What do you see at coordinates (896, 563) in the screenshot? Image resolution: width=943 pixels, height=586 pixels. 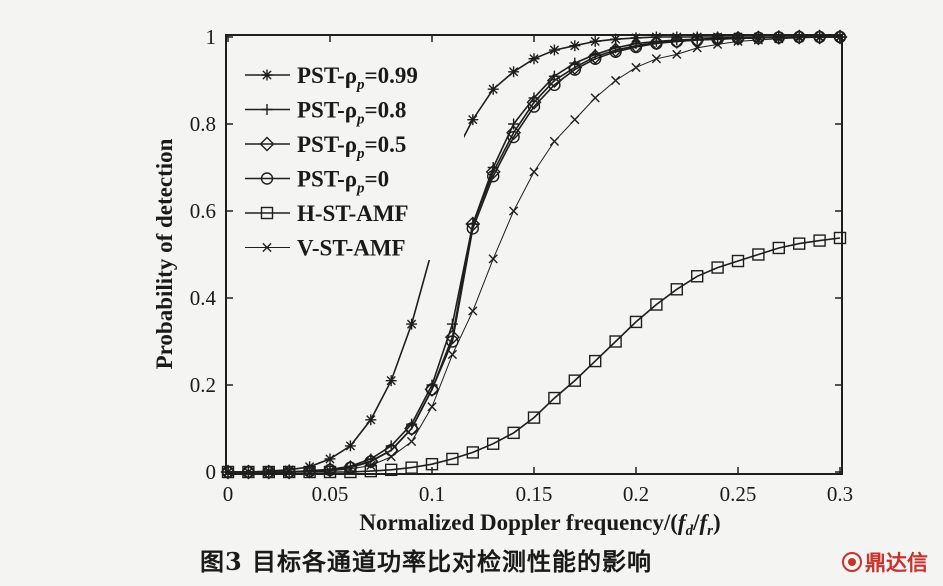 I see `watermark-text: 鼎达信` at bounding box center [896, 563].